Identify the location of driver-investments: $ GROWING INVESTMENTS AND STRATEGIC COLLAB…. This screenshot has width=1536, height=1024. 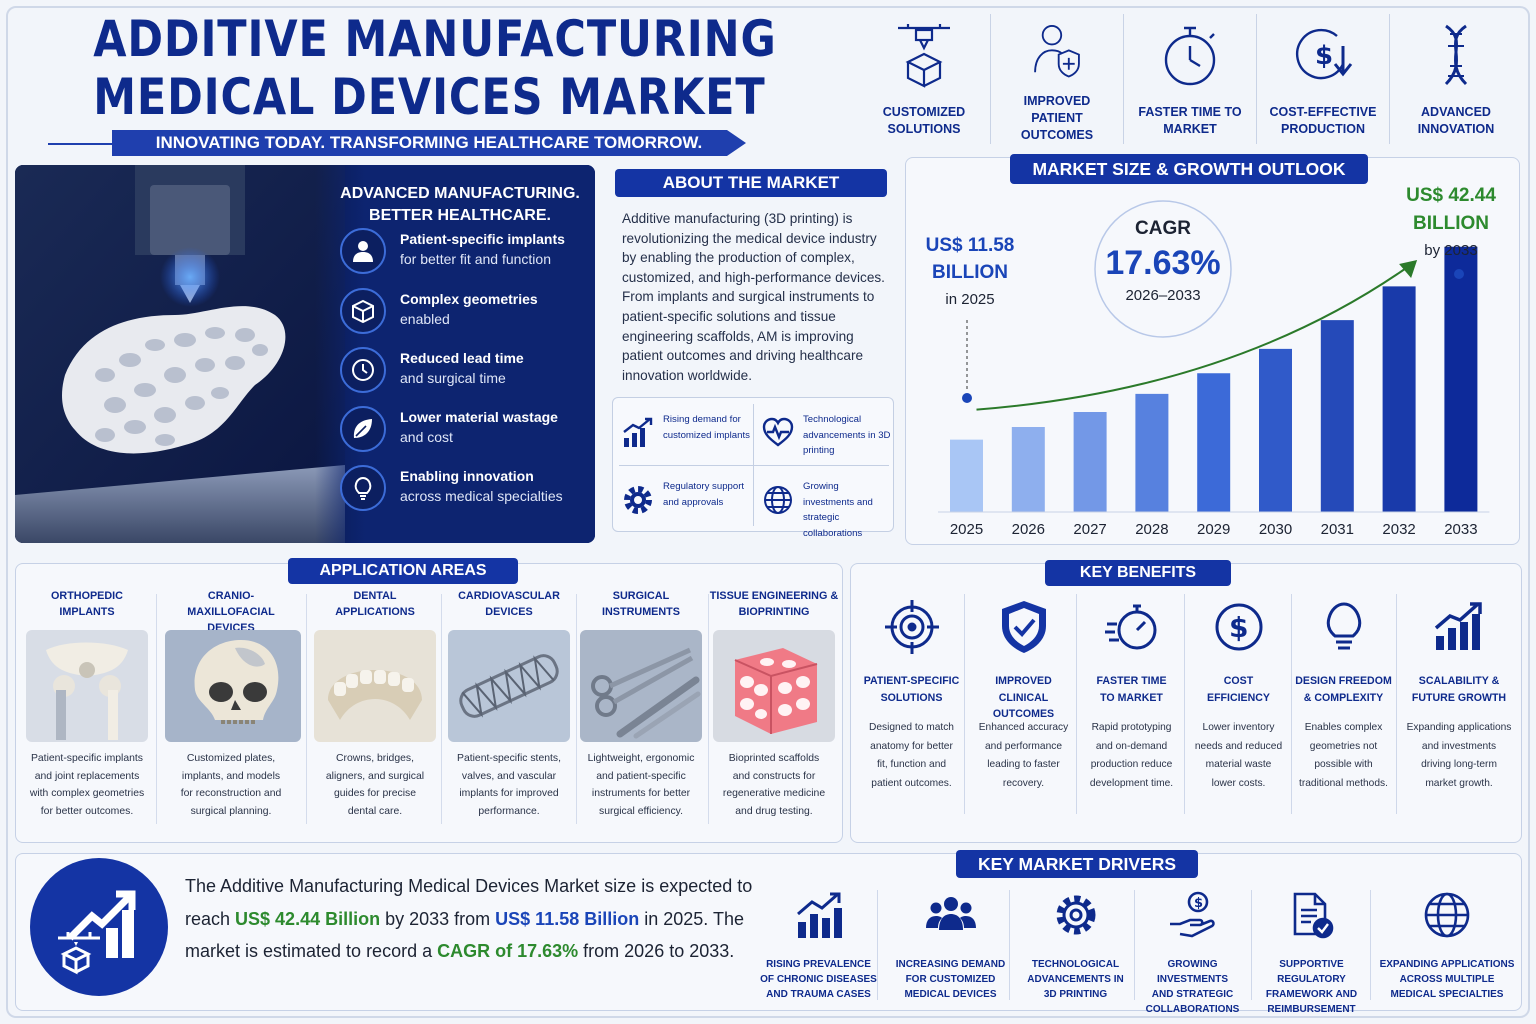
(1193, 952).